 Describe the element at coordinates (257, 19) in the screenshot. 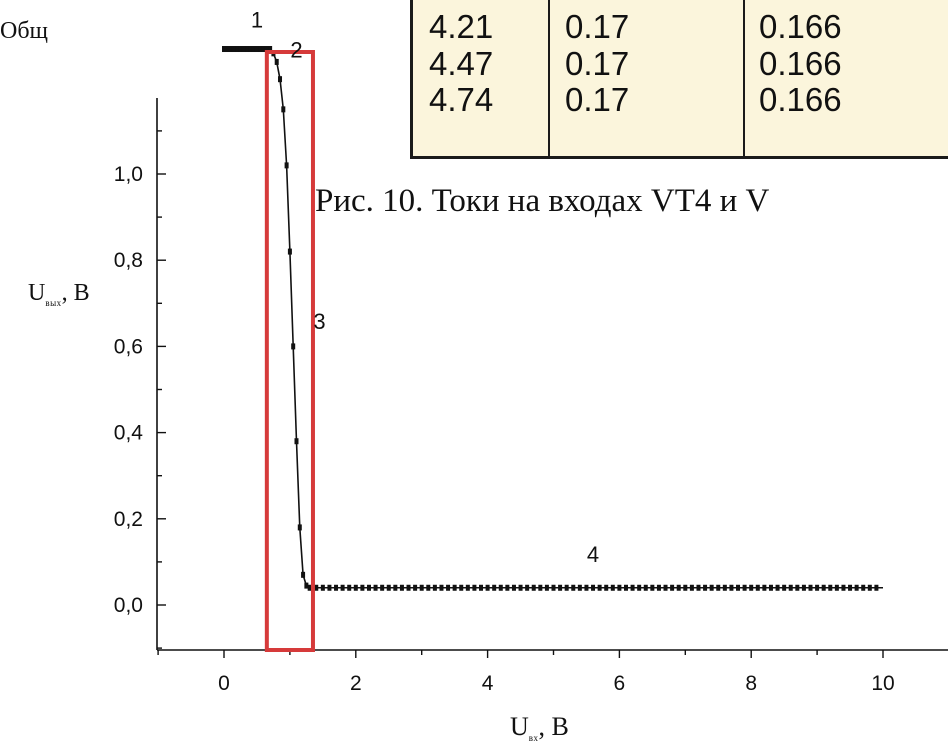

I see `curve-region-label: 1` at that location.